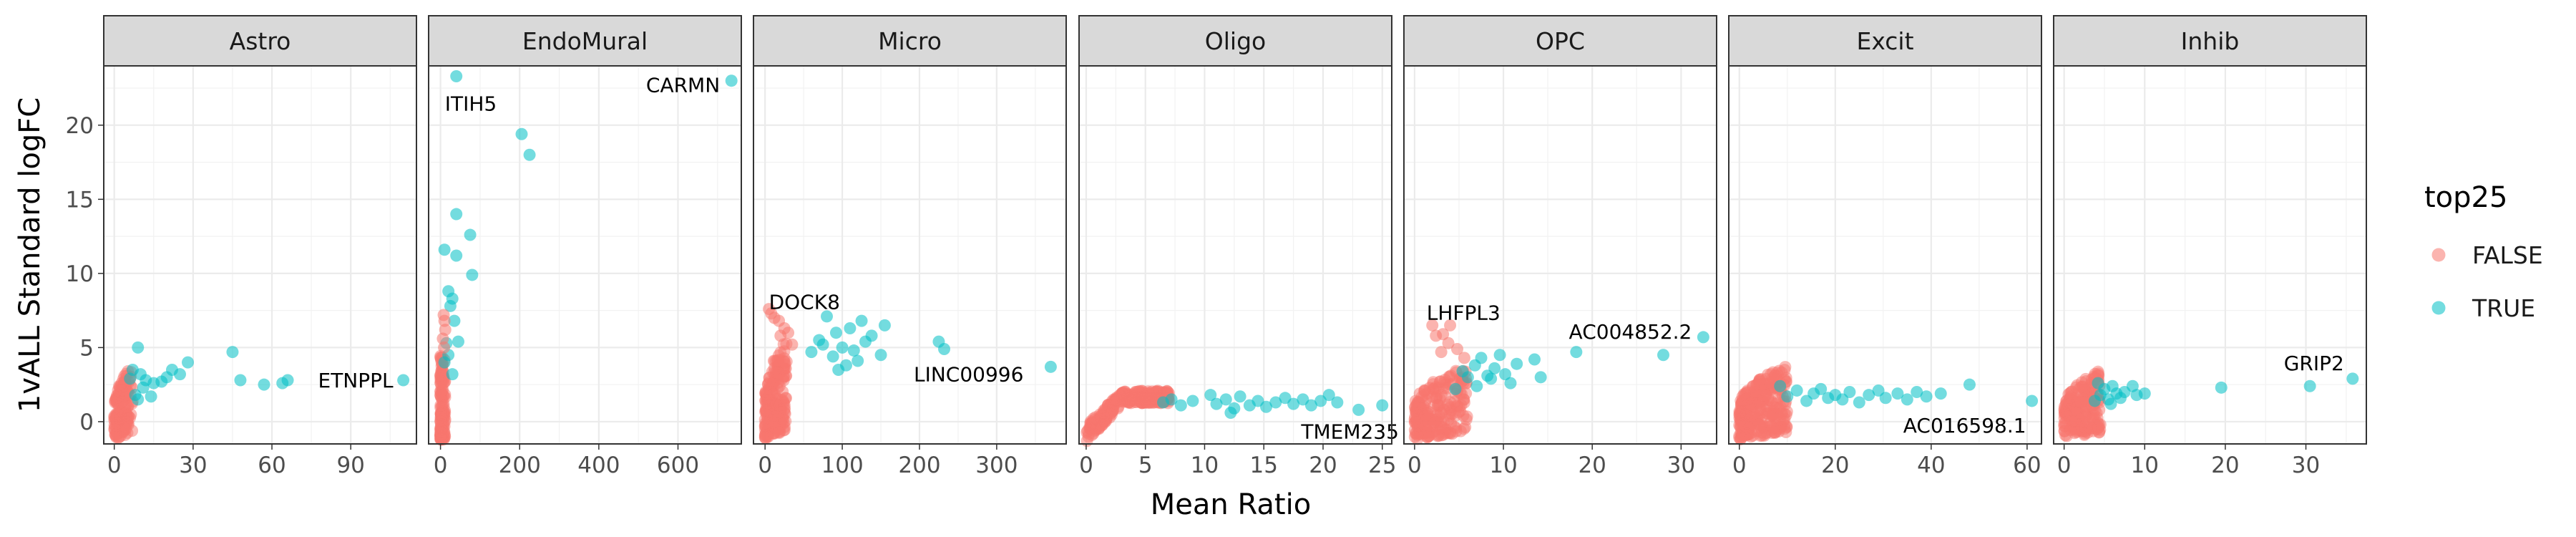 Image resolution: width=2576 pixels, height=537 pixels. Describe the element at coordinates (2503, 308) in the screenshot. I see `legend-label-true: TRUE` at that location.